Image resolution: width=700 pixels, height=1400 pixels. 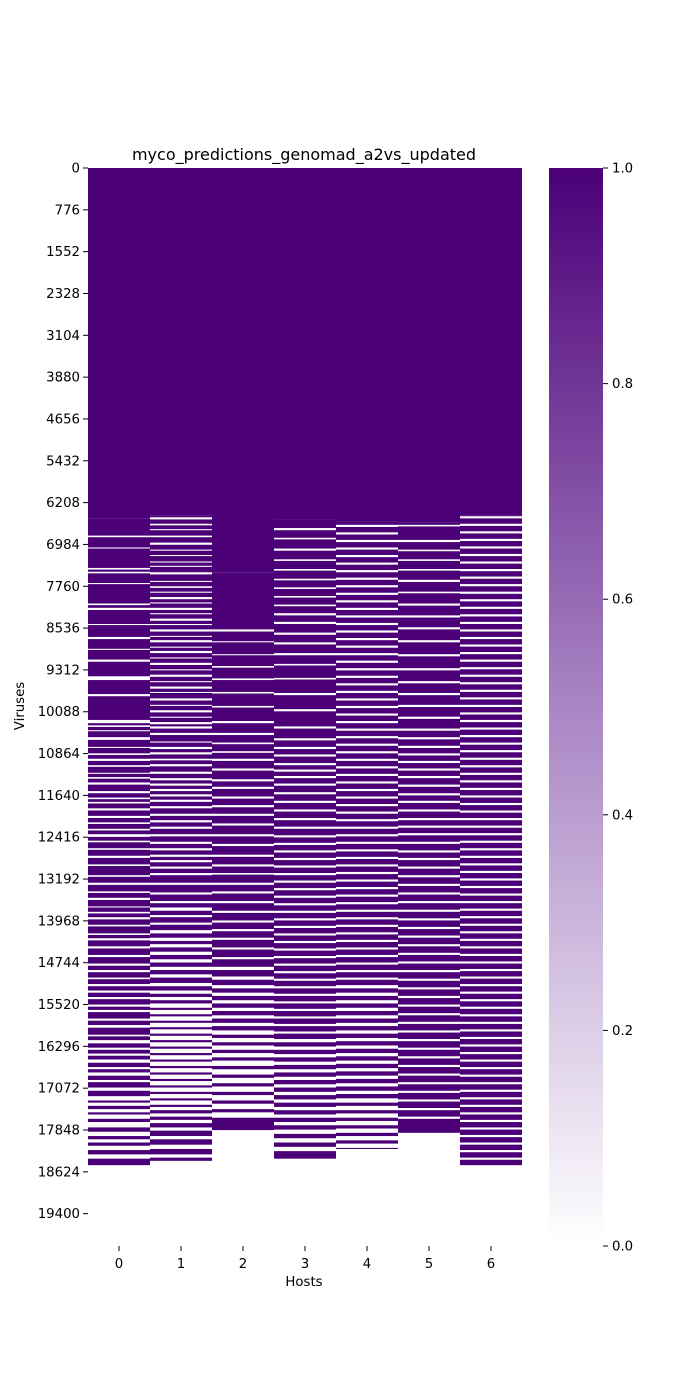 What do you see at coordinates (59, 1131) in the screenshot?
I see `y-tick-label: 17848` at bounding box center [59, 1131].